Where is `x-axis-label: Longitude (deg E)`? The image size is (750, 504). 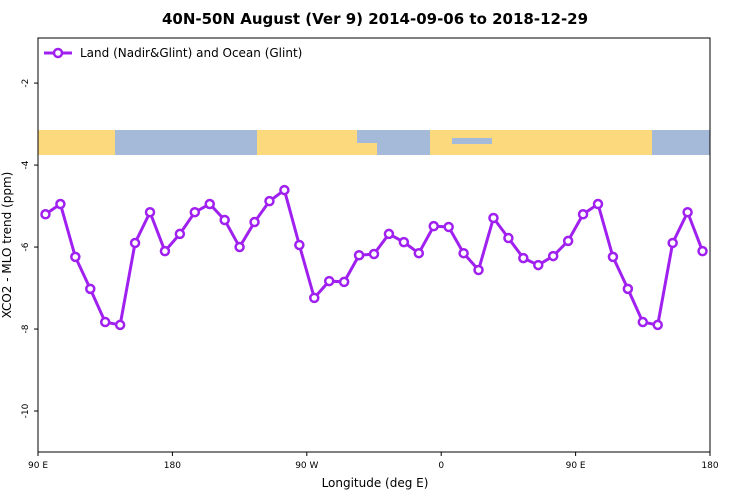 x-axis-label: Longitude (deg E) is located at coordinates (375, 483).